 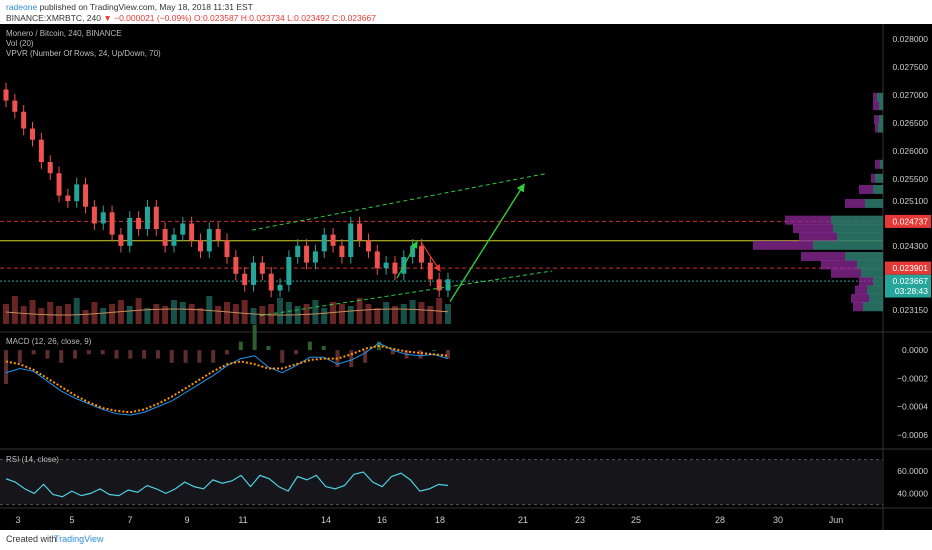 I want to click on date-tick-label: 28, so click(x=720, y=520).